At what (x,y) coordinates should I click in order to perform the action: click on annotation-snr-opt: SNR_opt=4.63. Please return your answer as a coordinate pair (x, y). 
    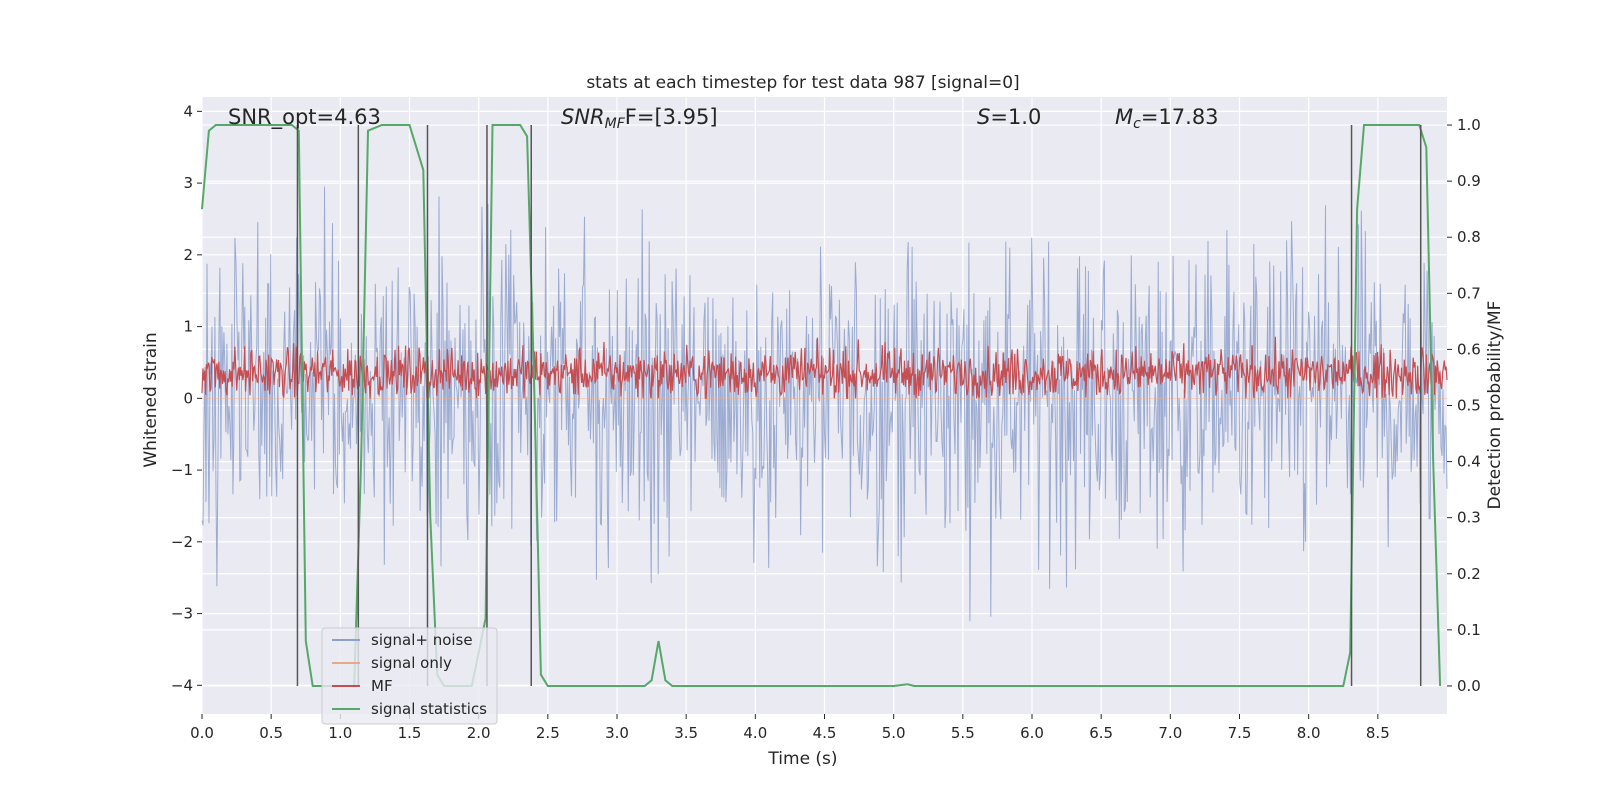
    Looking at the image, I should click on (304, 117).